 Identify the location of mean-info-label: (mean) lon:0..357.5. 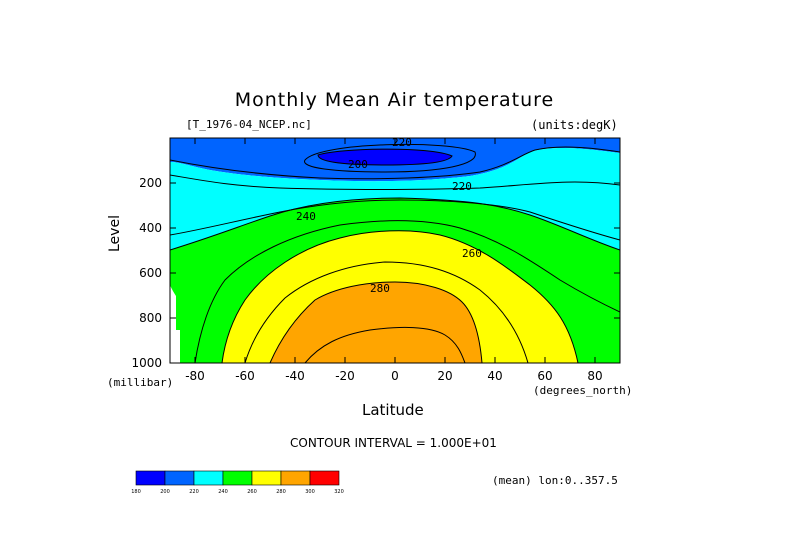
(555, 480).